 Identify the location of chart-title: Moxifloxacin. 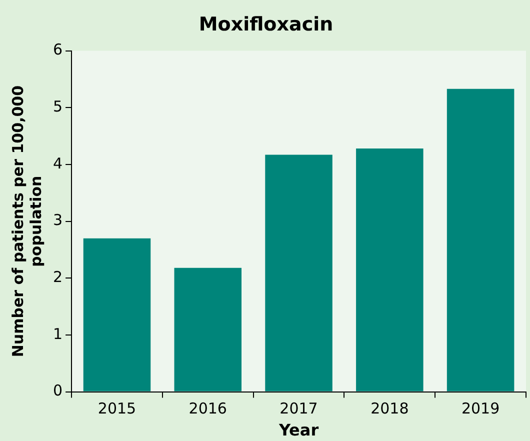
(266, 24).